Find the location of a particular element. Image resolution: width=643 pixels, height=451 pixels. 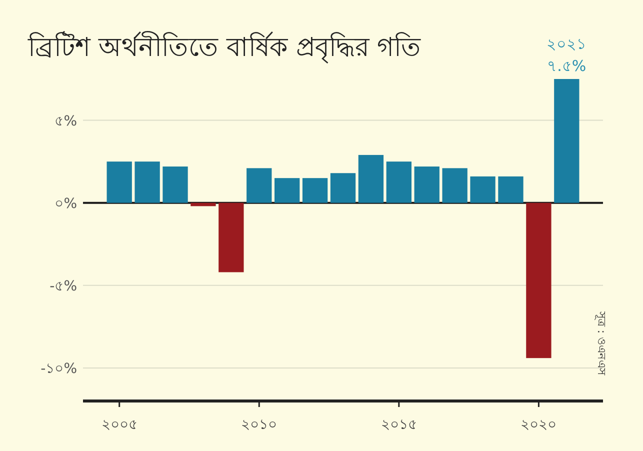

x-tick-label: ২০১৫ is located at coordinates (398, 425).